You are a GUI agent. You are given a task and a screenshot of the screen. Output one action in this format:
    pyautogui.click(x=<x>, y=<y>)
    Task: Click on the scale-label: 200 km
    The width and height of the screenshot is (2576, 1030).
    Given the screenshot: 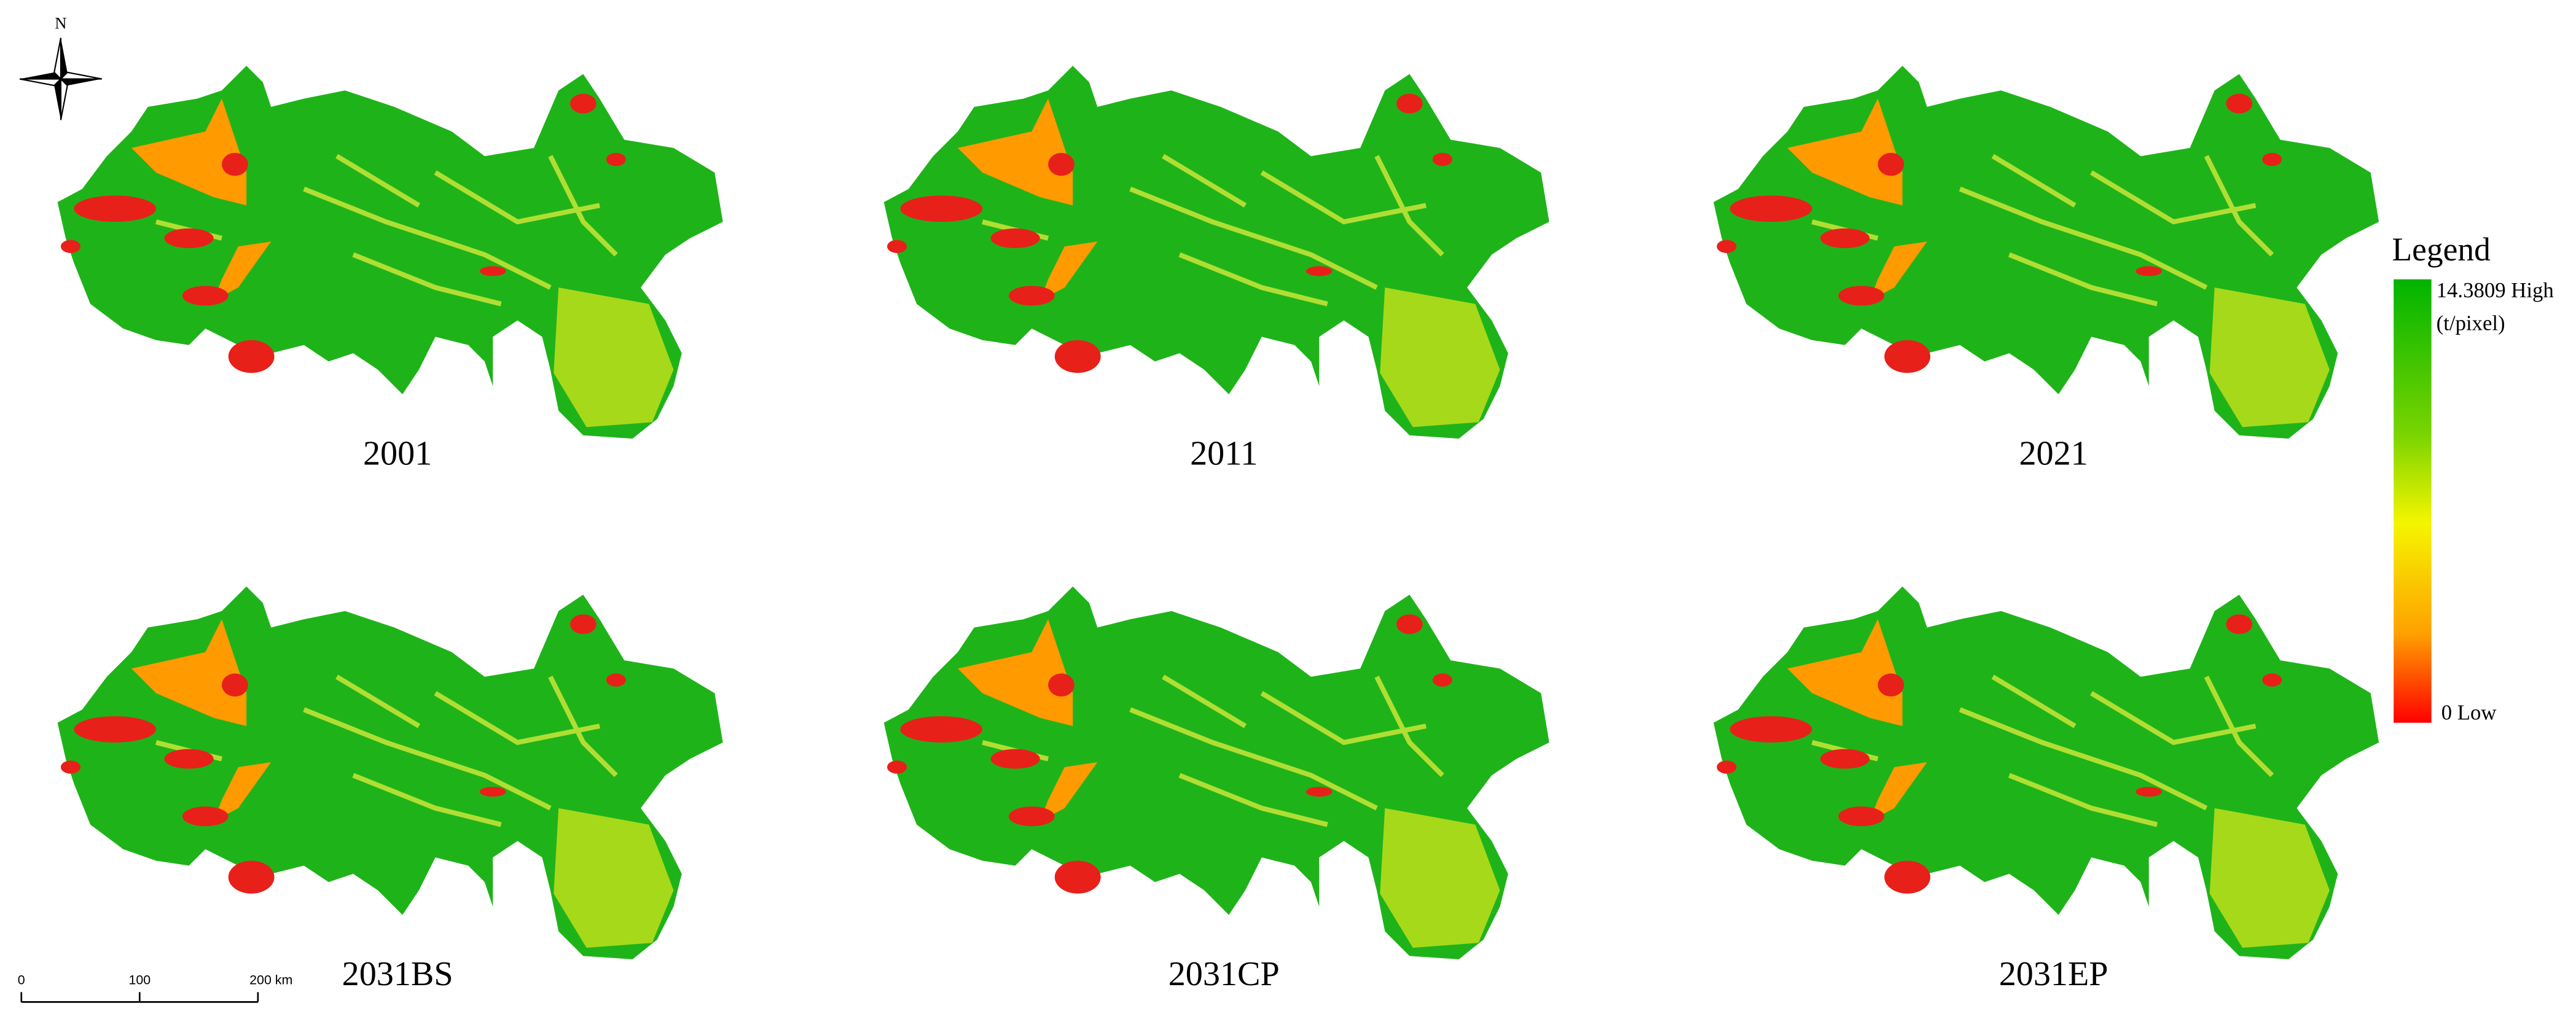 What is the action you would take?
    pyautogui.click(x=270, y=979)
    